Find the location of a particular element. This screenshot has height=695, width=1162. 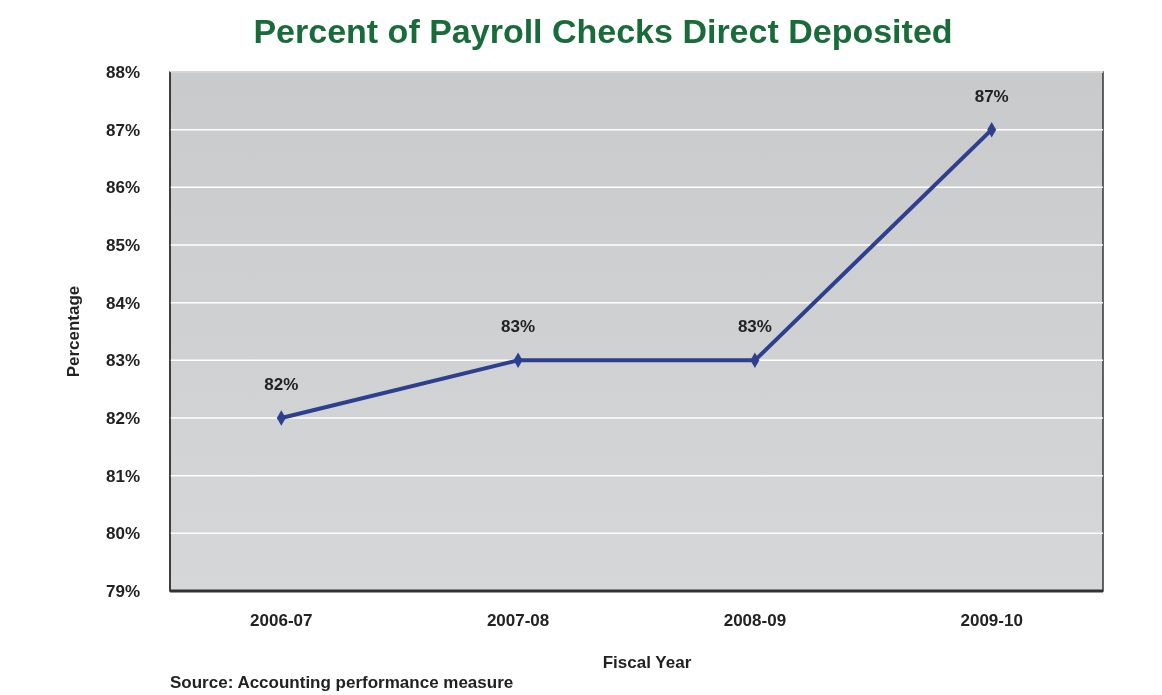

x-tick-label: 2006-07 is located at coordinates (281, 620).